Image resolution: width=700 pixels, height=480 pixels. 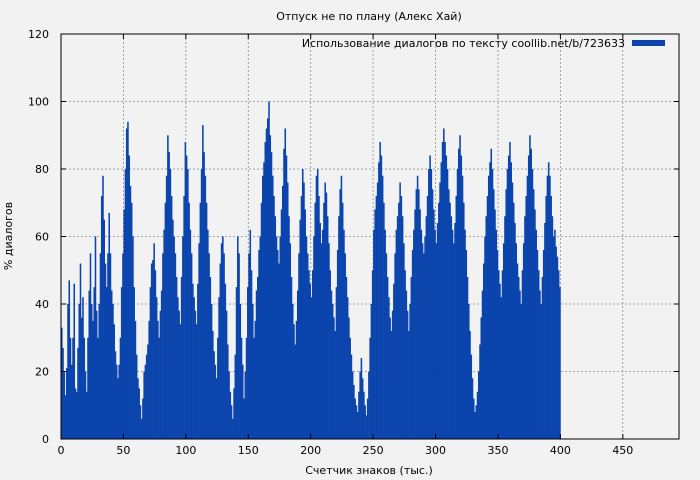 What do you see at coordinates (185, 450) in the screenshot?
I see `x-tick-label: 100` at bounding box center [185, 450].